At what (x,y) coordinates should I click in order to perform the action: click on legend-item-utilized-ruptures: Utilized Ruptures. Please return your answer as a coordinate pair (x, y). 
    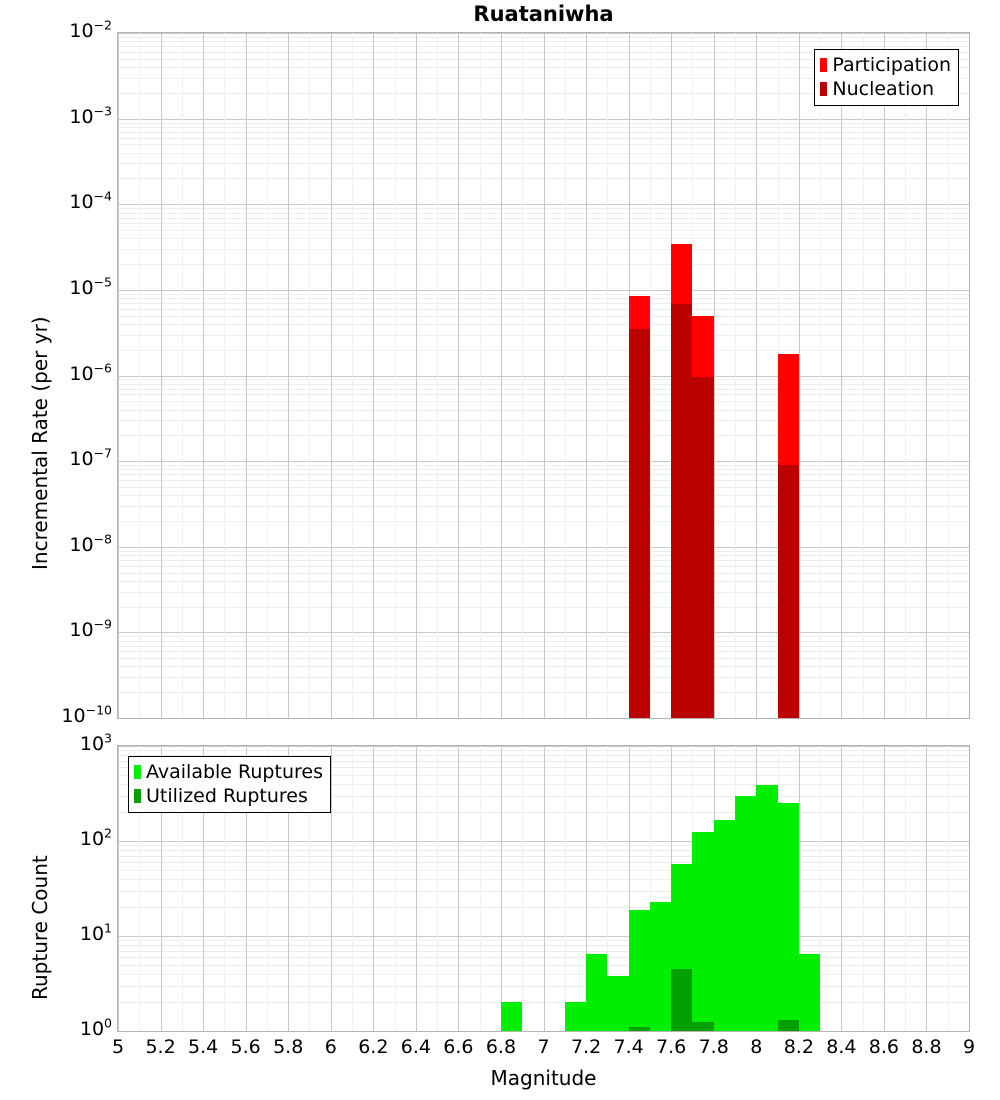
    Looking at the image, I should click on (228, 796).